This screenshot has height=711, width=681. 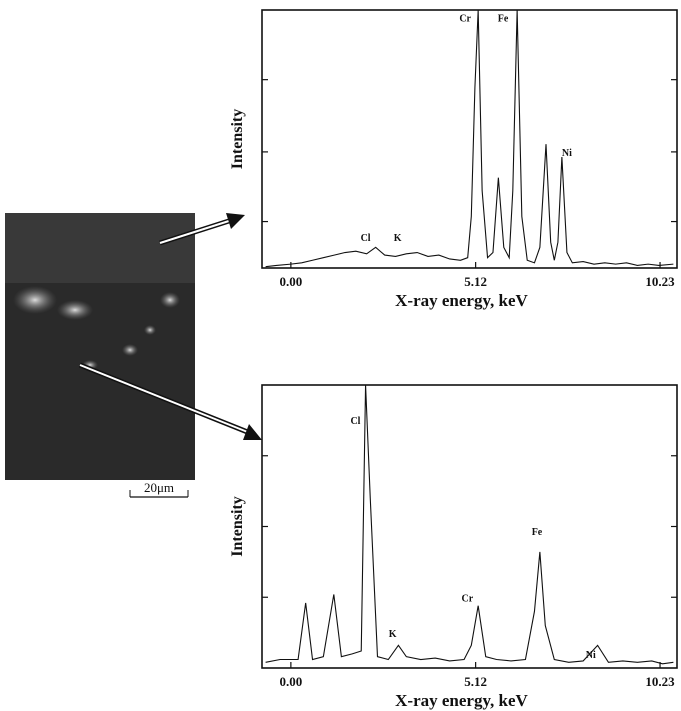 I want to click on micrograph, so click(x=100, y=346).